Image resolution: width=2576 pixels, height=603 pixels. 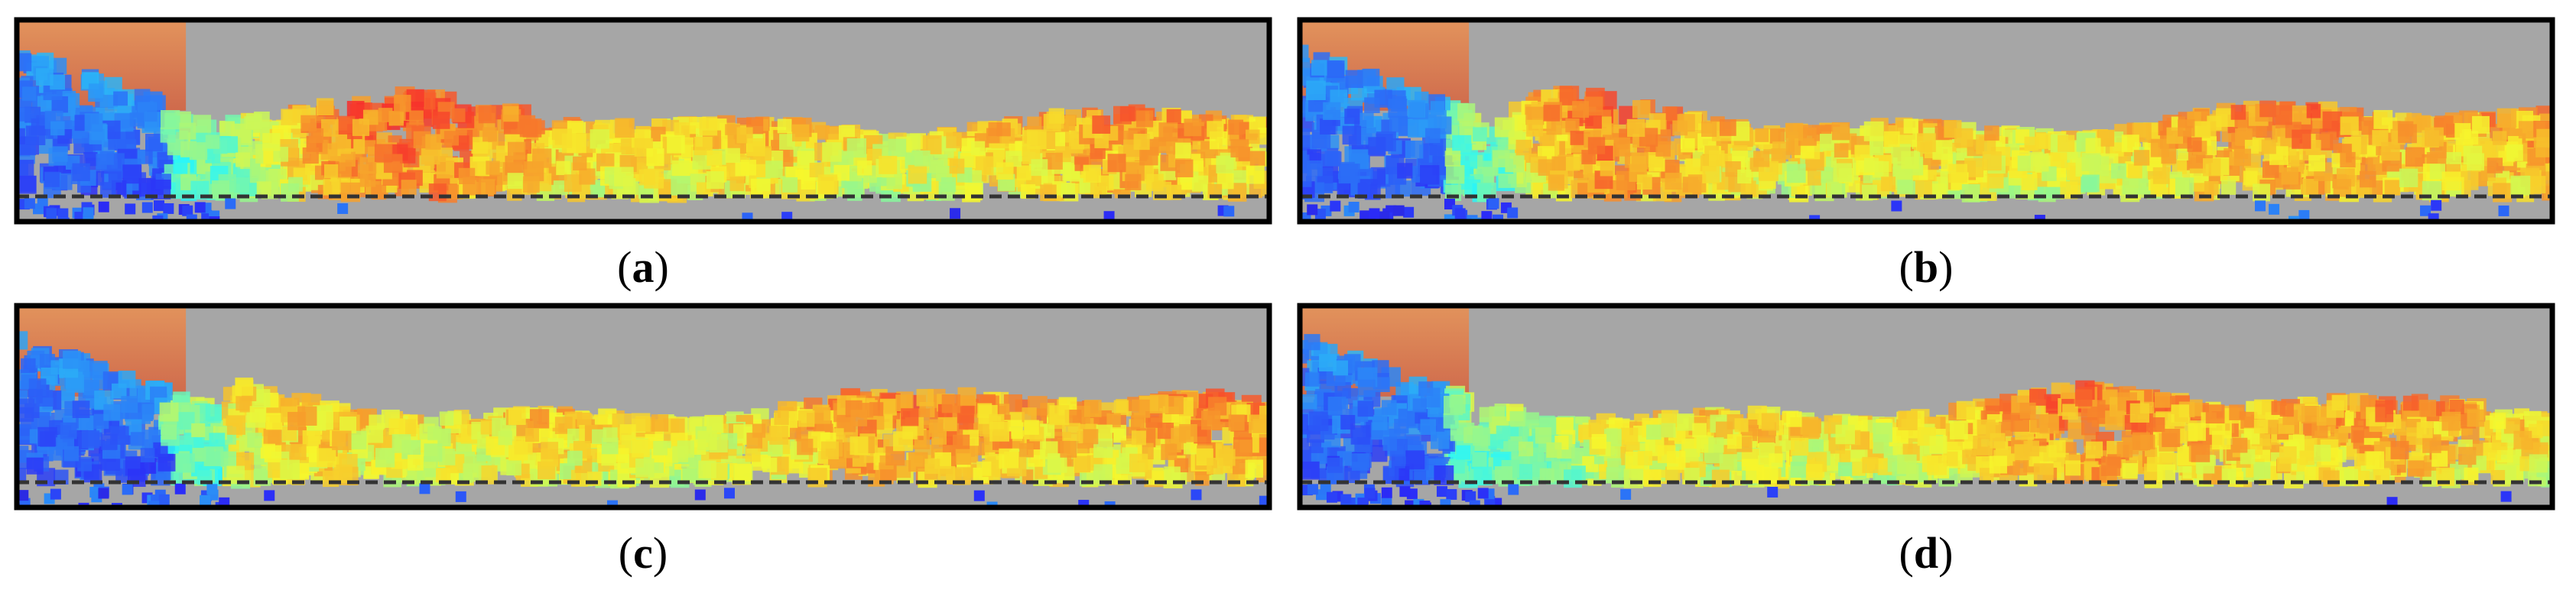 What do you see at coordinates (1907, 267) in the screenshot?
I see `label-part: (` at bounding box center [1907, 267].